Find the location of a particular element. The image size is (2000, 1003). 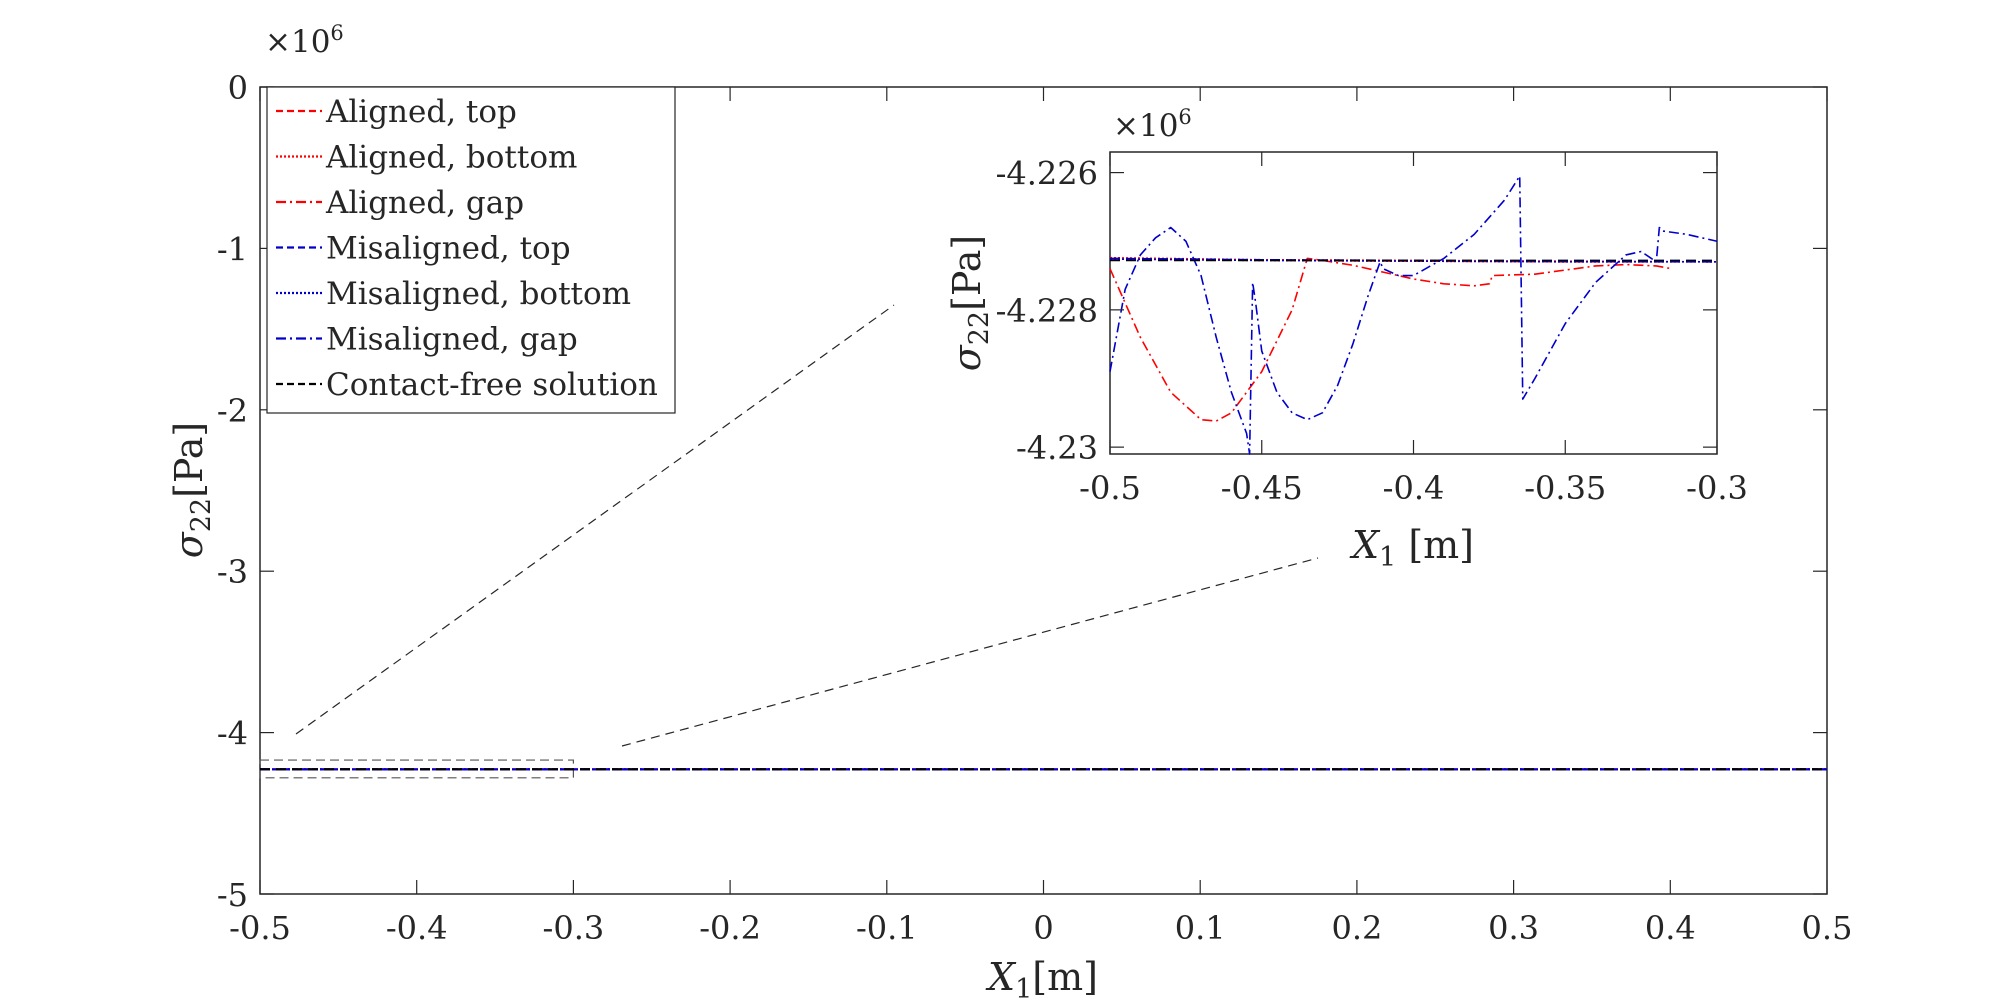

legend-label-1: Aligned, bottom is located at coordinates (451, 158).